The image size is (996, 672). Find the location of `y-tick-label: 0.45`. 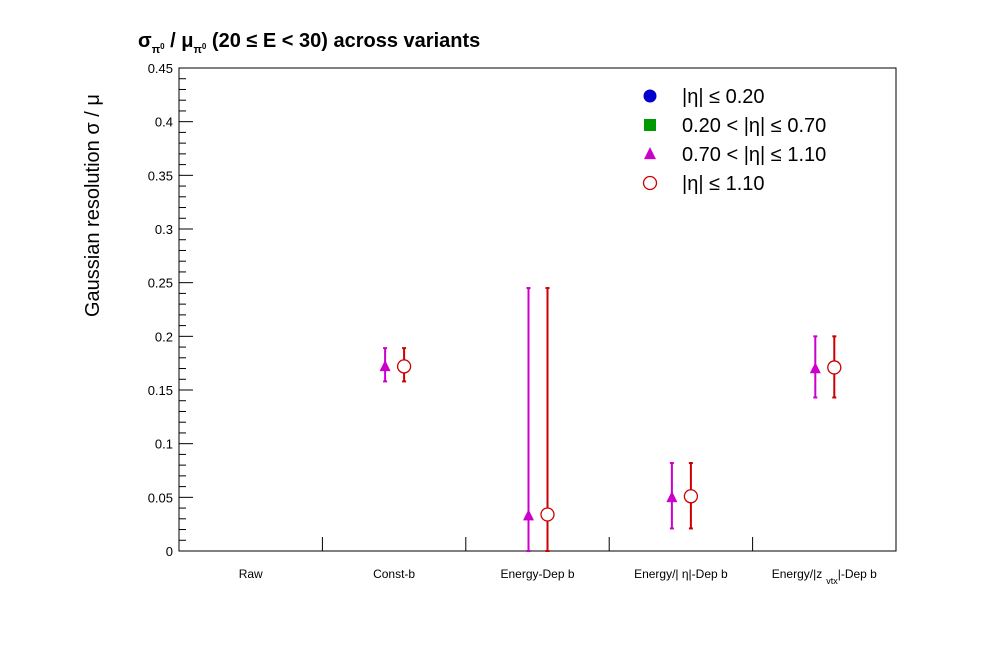

y-tick-label: 0.45 is located at coordinates (160, 68).